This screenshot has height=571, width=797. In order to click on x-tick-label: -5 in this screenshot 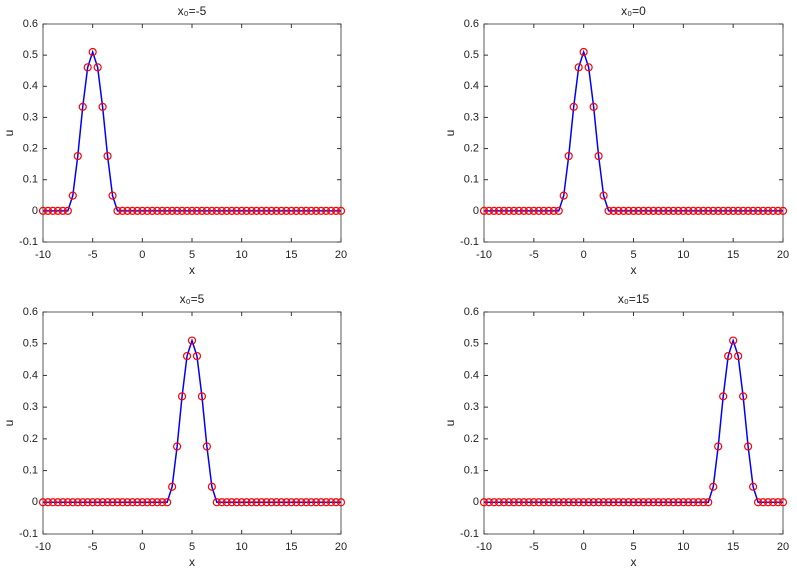, I will do `click(93, 255)`.